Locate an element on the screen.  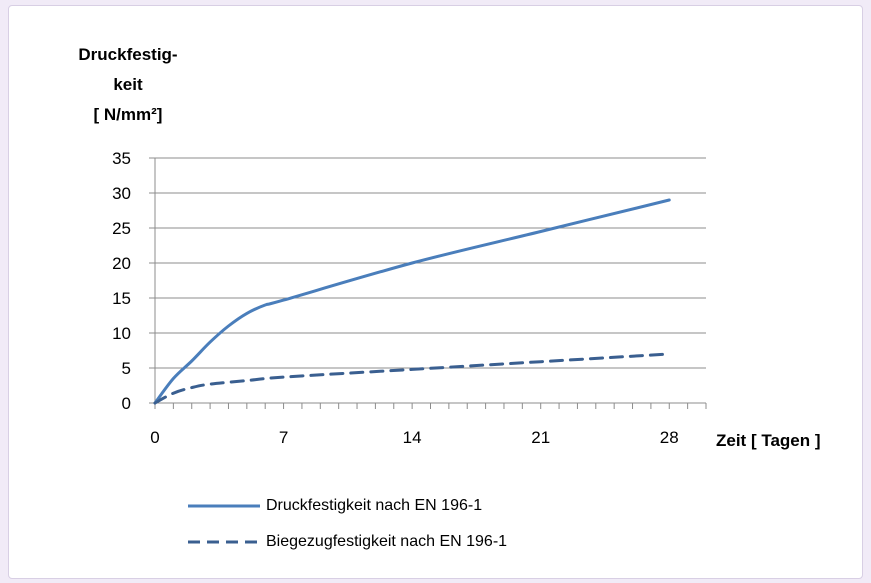
x-tick-label-21: 21 is located at coordinates (540, 437).